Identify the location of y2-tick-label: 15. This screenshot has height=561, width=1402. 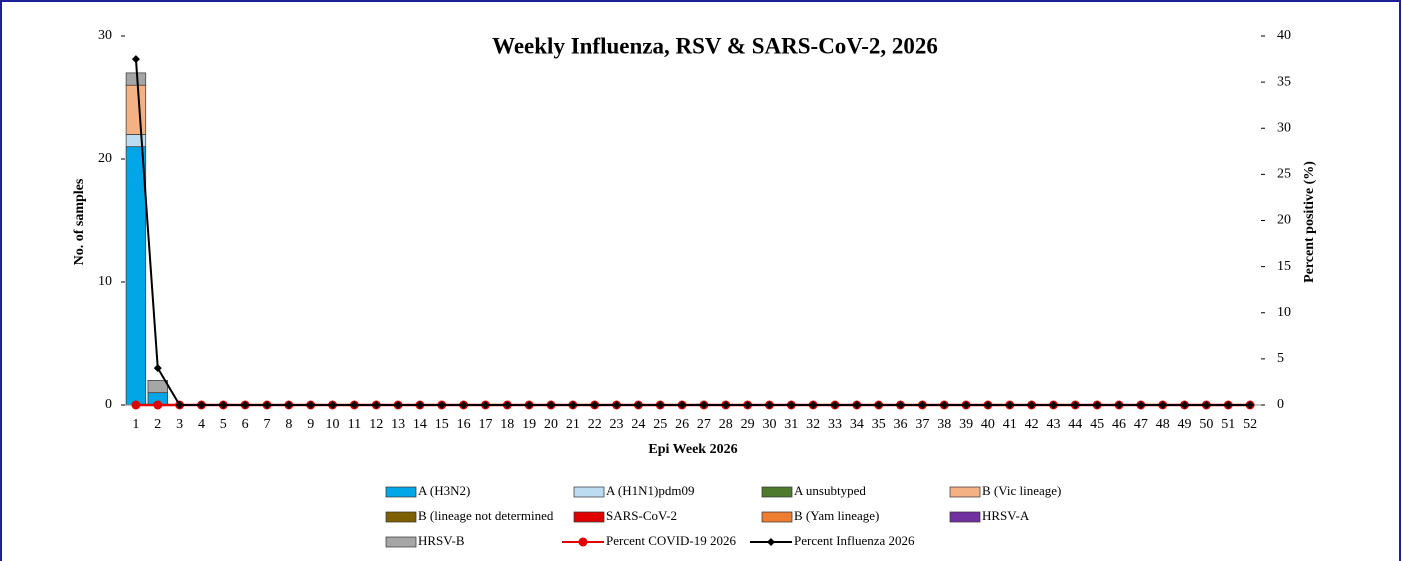
(1284, 266).